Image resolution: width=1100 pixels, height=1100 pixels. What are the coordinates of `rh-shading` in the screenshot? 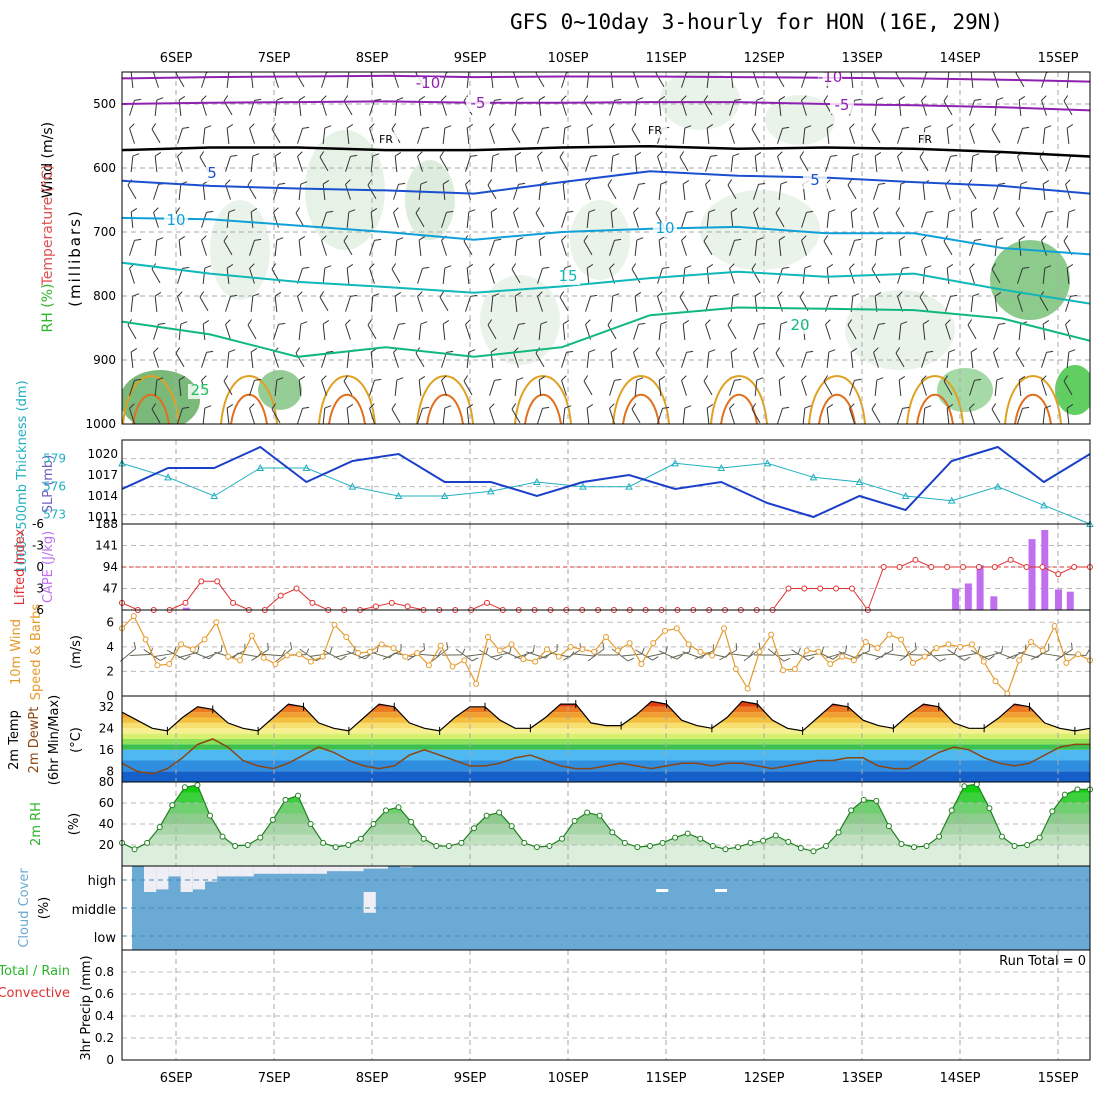 It's located at (161, 397).